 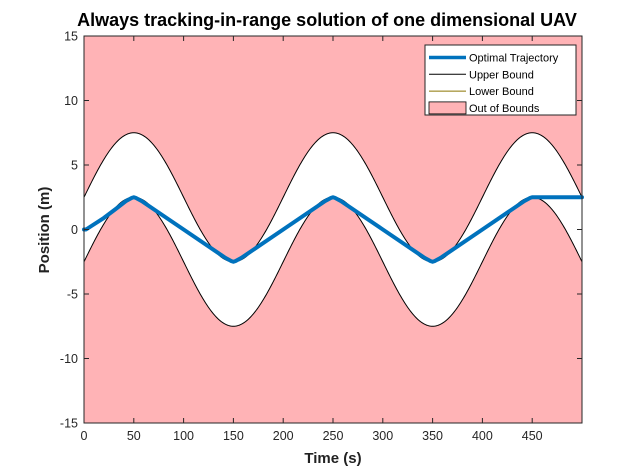 I want to click on y-tick-label: -5, so click(x=72, y=295).